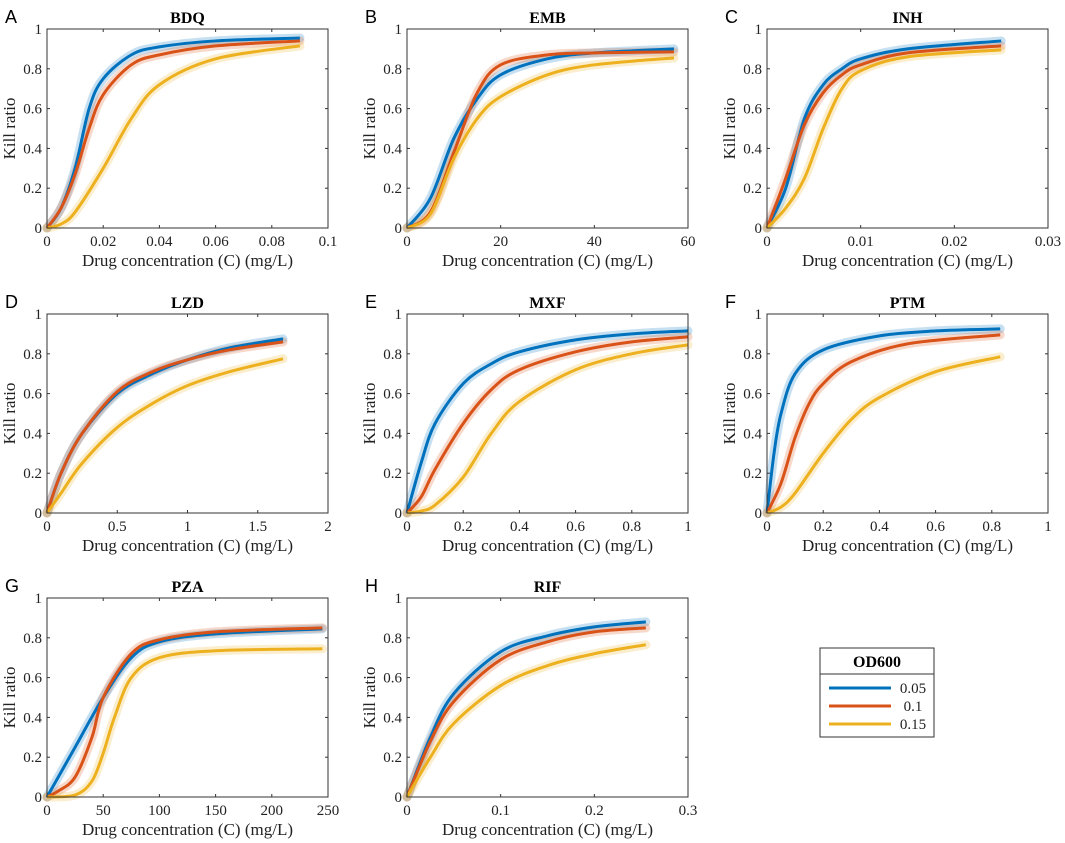 The height and width of the screenshot is (843, 1065). Describe the element at coordinates (117, 527) in the screenshot. I see `x-tick-label: 0.5` at that location.